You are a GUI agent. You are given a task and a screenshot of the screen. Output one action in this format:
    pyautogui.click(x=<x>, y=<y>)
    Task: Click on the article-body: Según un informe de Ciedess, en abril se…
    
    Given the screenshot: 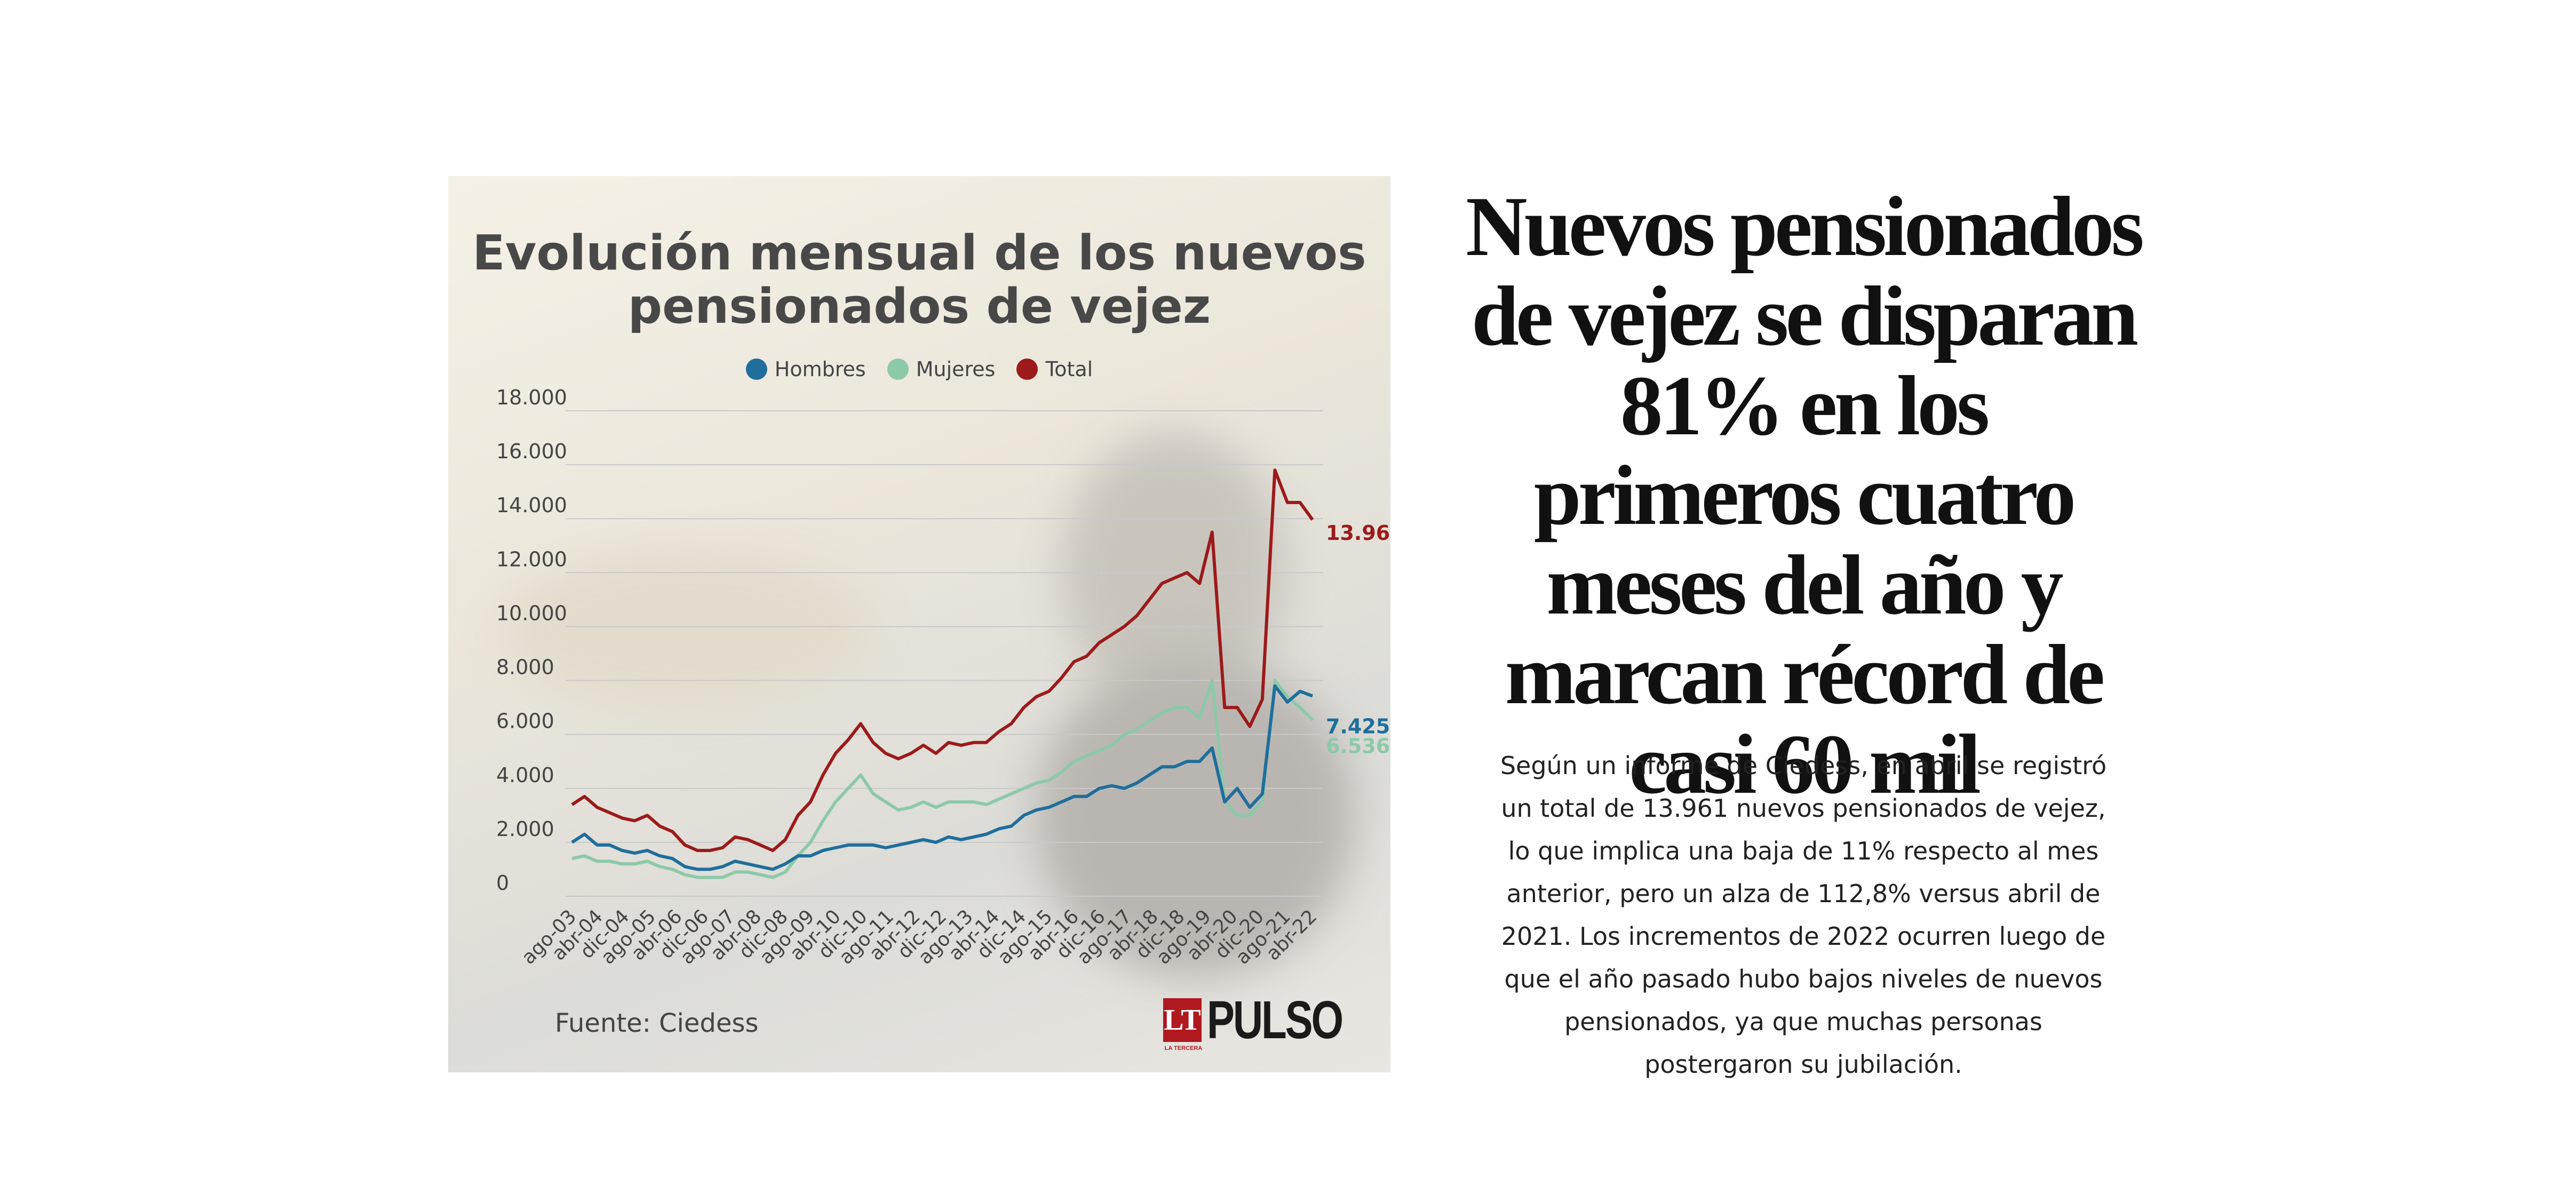 What is the action you would take?
    pyautogui.click(x=1803, y=915)
    